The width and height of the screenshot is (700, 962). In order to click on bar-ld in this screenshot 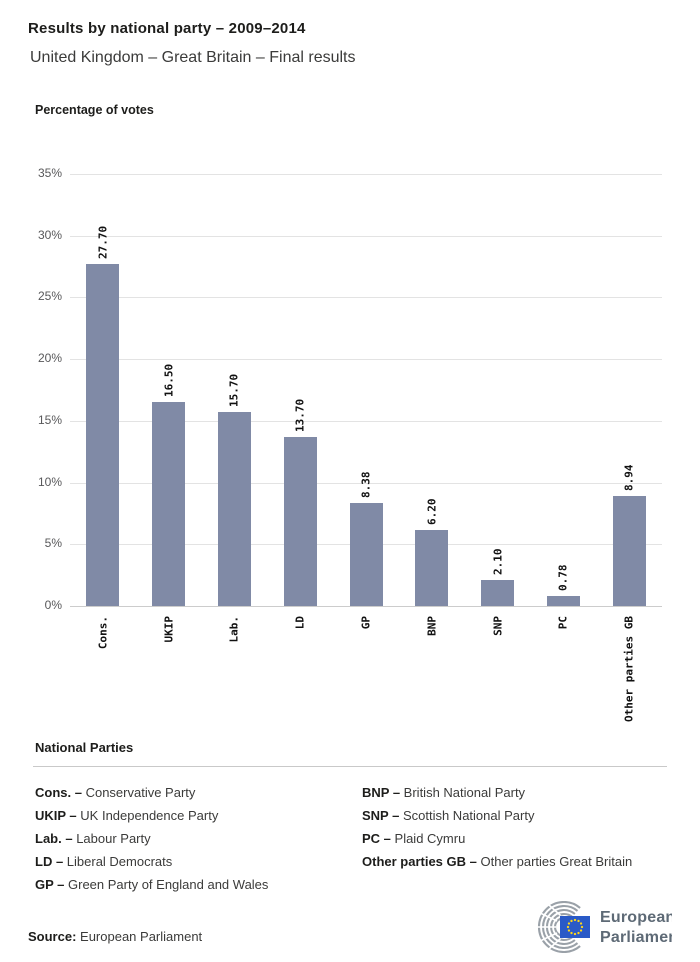, I will do `click(300, 521)`.